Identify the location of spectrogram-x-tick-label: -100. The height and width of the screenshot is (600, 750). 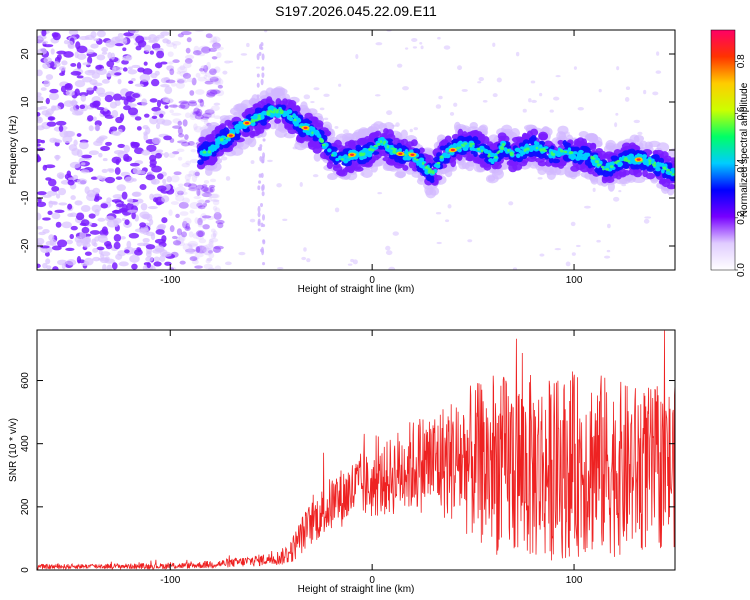
(170, 280).